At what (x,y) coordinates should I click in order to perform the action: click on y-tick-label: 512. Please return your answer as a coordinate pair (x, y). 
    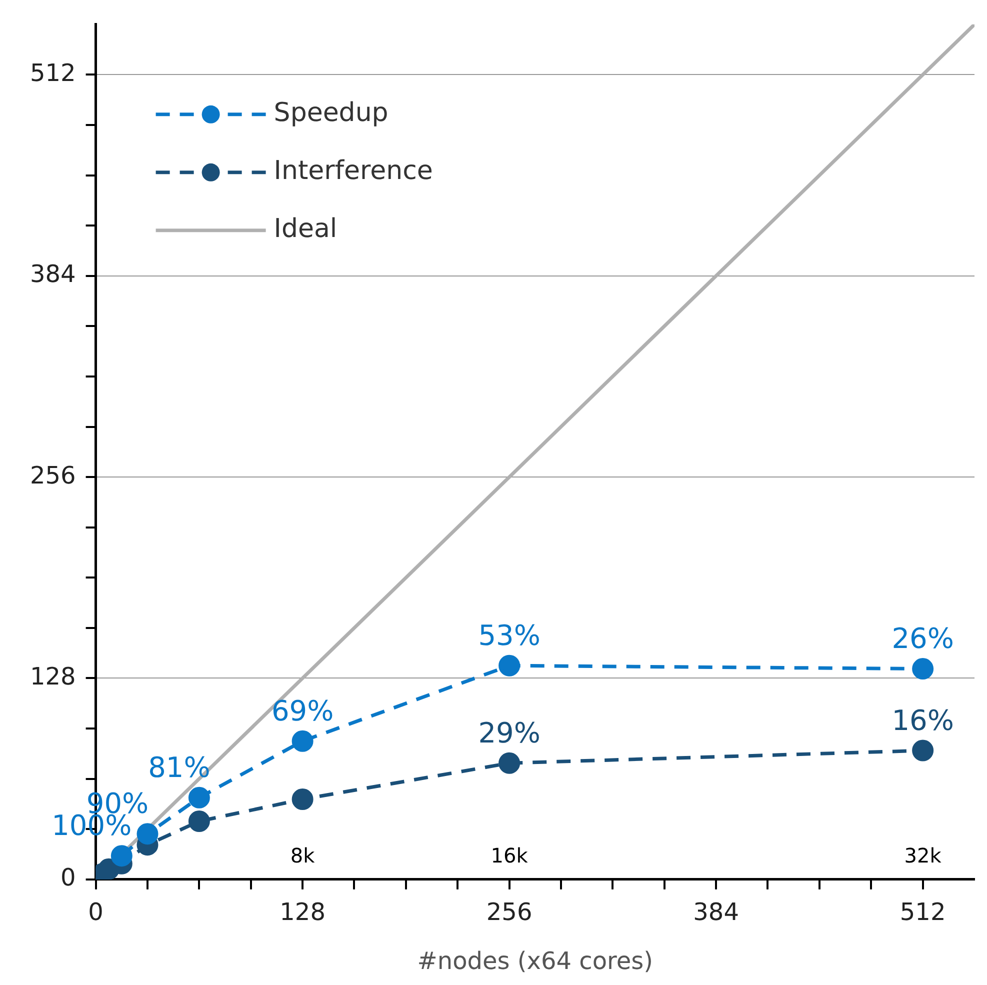
    Looking at the image, I should click on (53, 72).